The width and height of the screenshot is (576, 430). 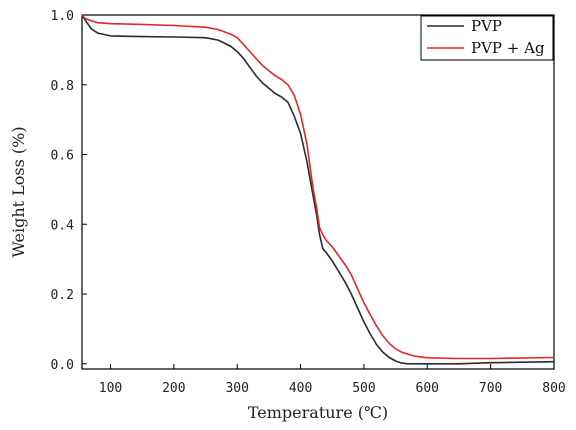 I want to click on y-tick-label: 0.0, so click(x=62, y=365).